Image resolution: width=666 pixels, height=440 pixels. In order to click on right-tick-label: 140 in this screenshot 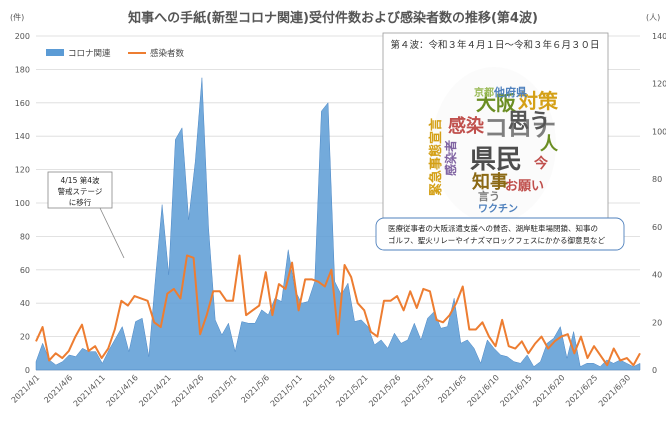, I will do `click(659, 36)`.